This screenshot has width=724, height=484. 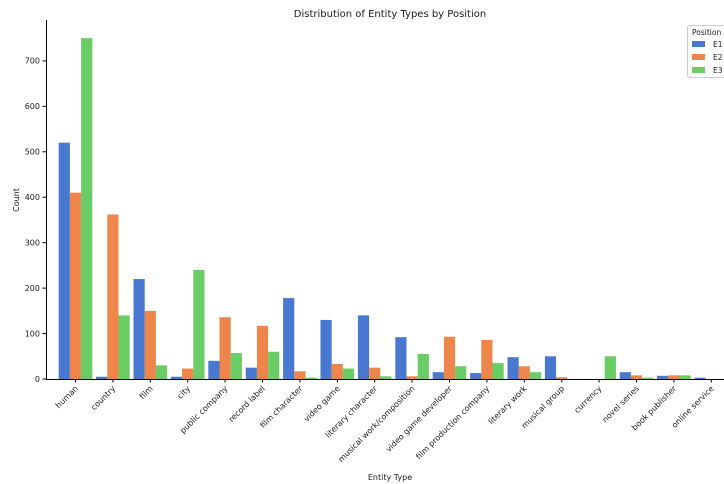 I want to click on x-tick-label: record label, so click(x=247, y=404).